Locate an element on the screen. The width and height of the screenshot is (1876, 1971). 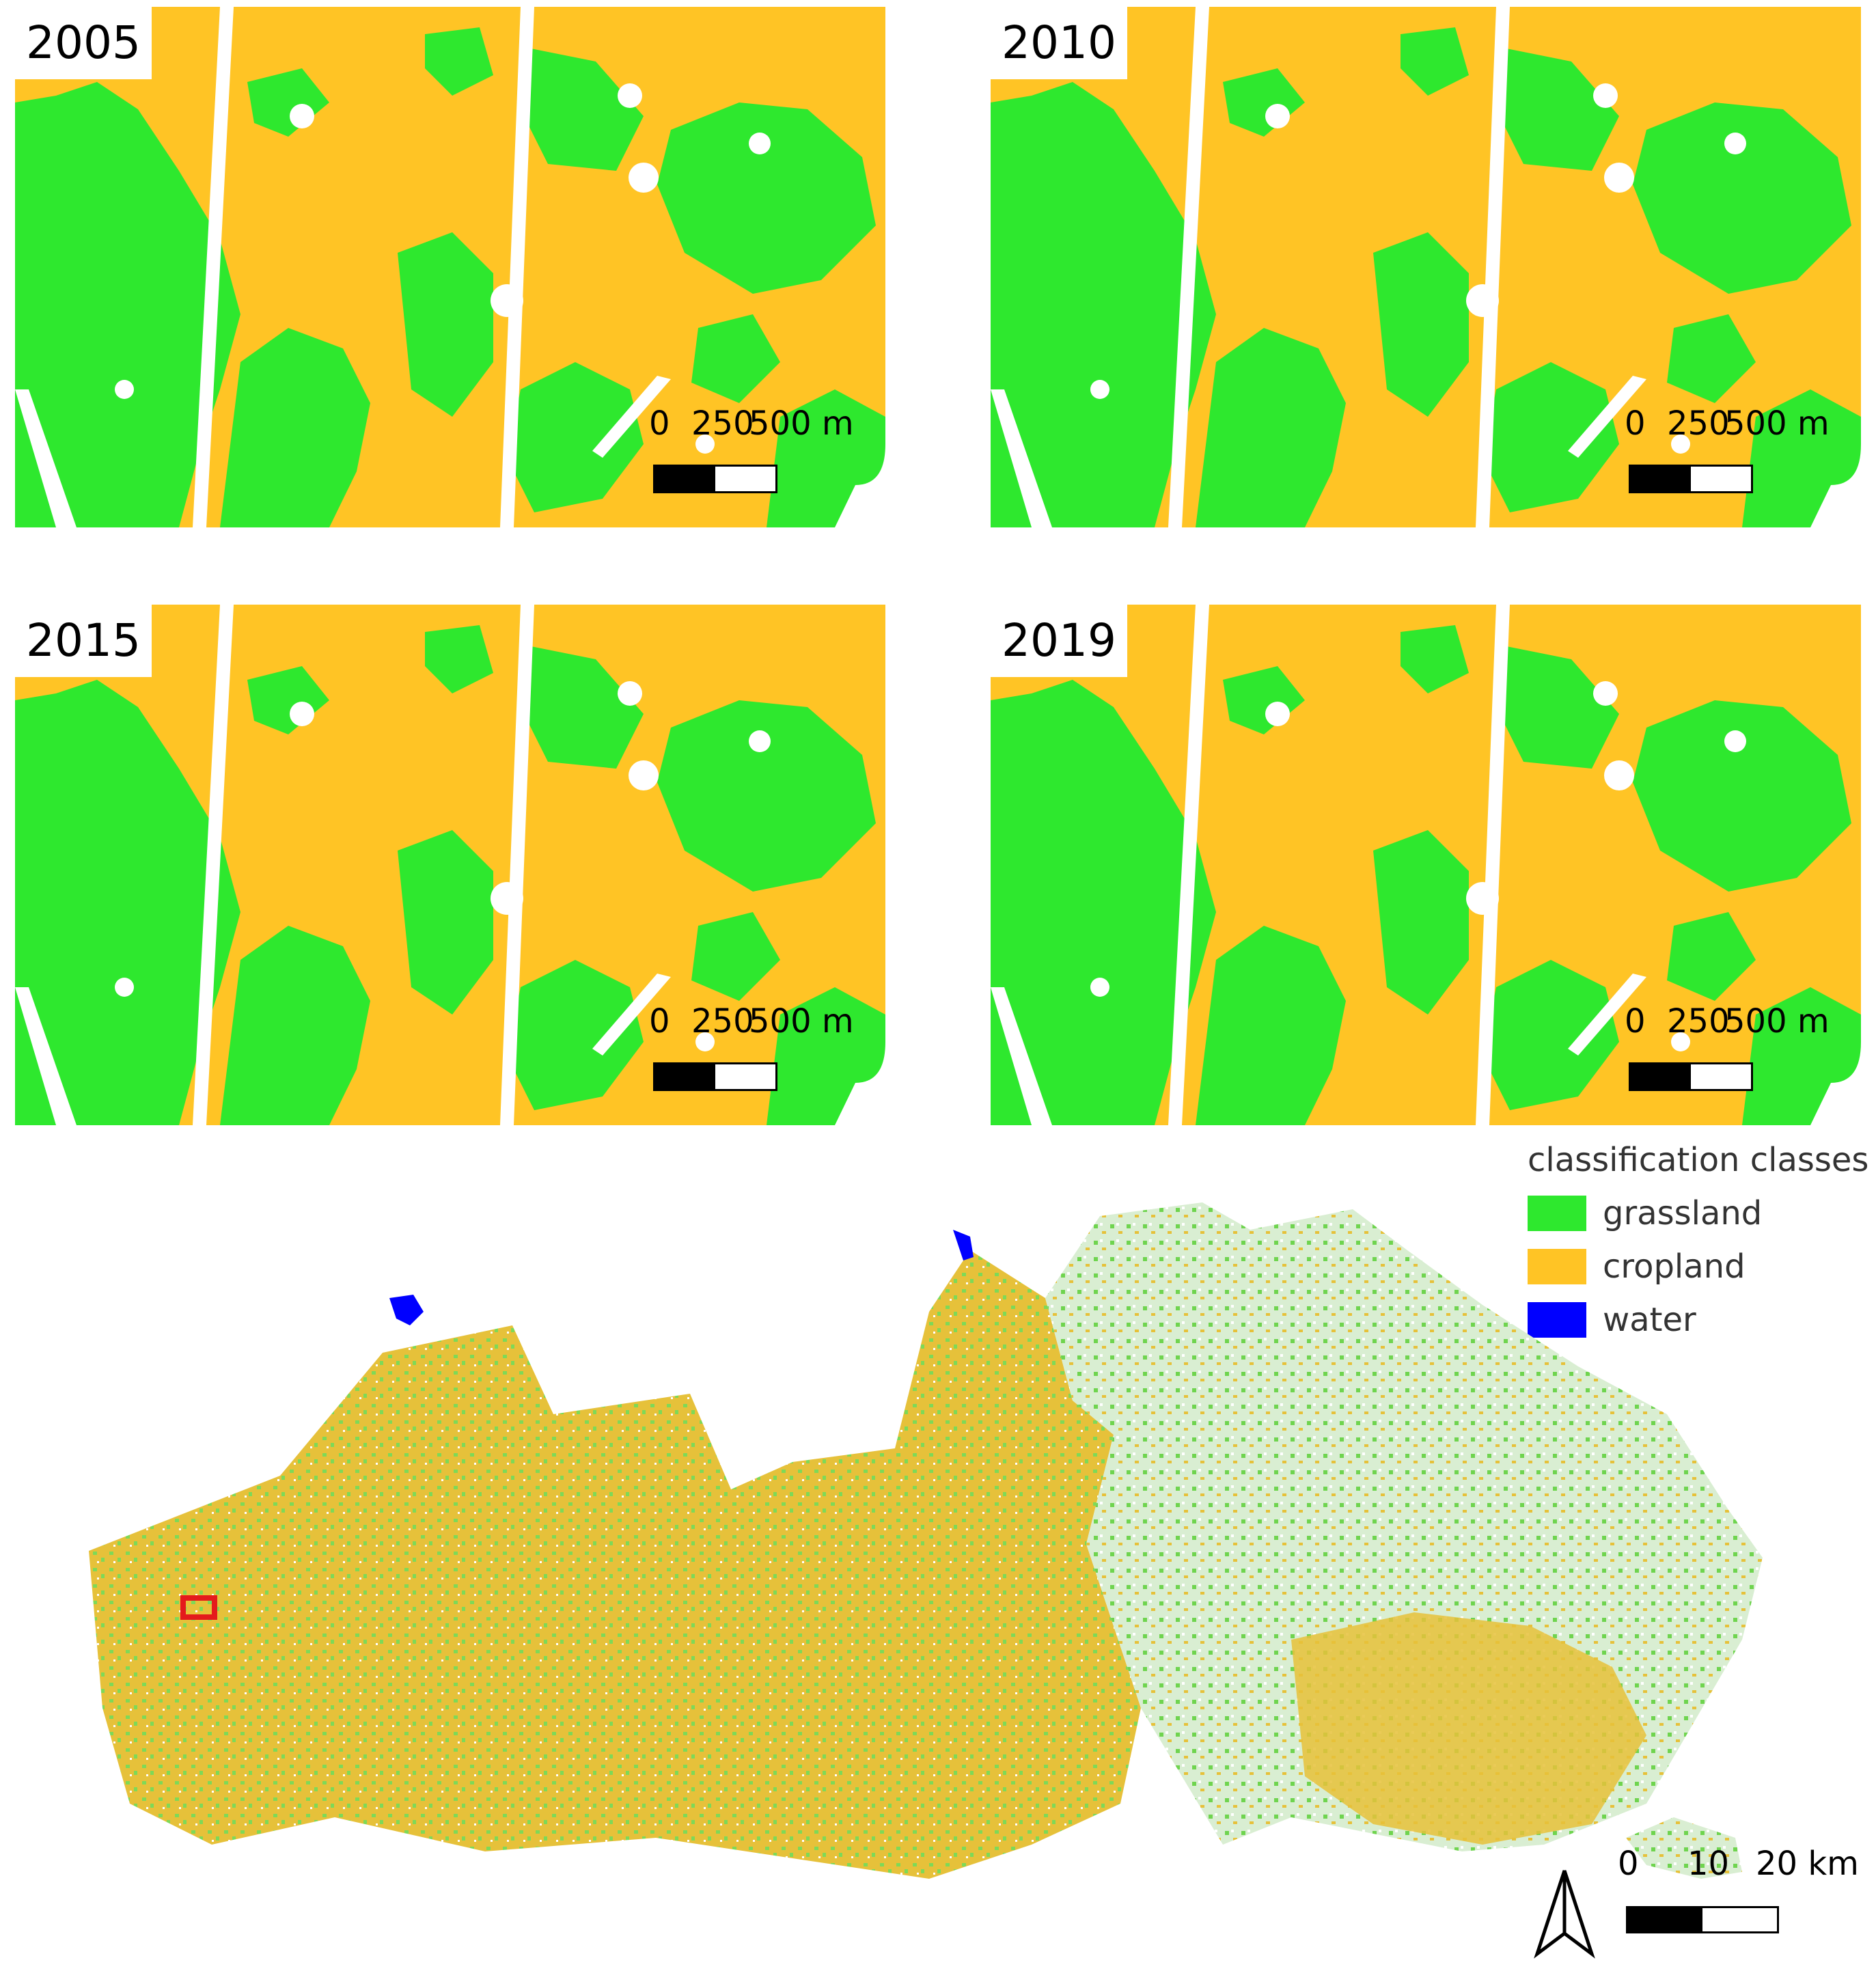
water-feature-port is located at coordinates (964, 1245).